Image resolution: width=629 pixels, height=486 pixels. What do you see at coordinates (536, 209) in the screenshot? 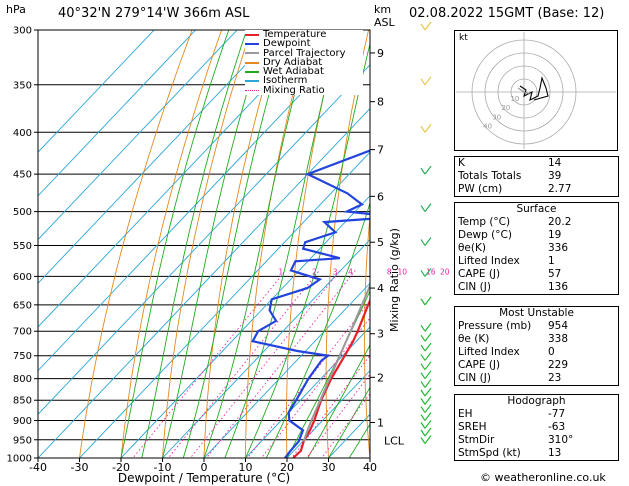
I see `surface-title: Surface` at bounding box center [536, 209].